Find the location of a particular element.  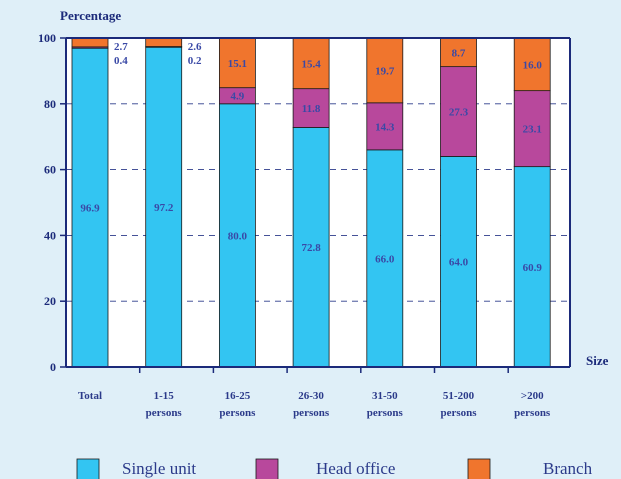

data-label: 19.7 is located at coordinates (385, 71).